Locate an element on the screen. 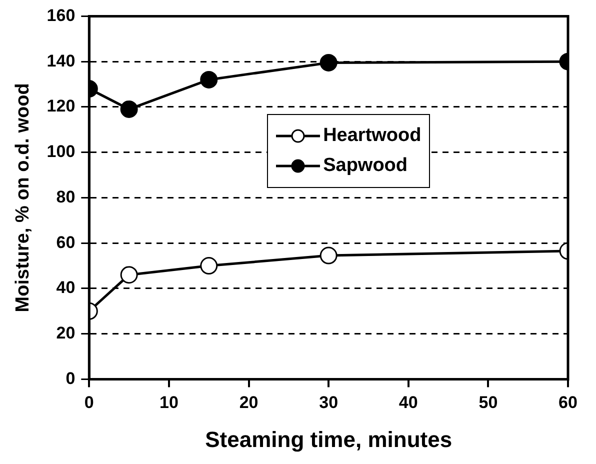 The image size is (596, 464). y-axis-title: Moisture, % on o.d. wood is located at coordinates (23, 197).